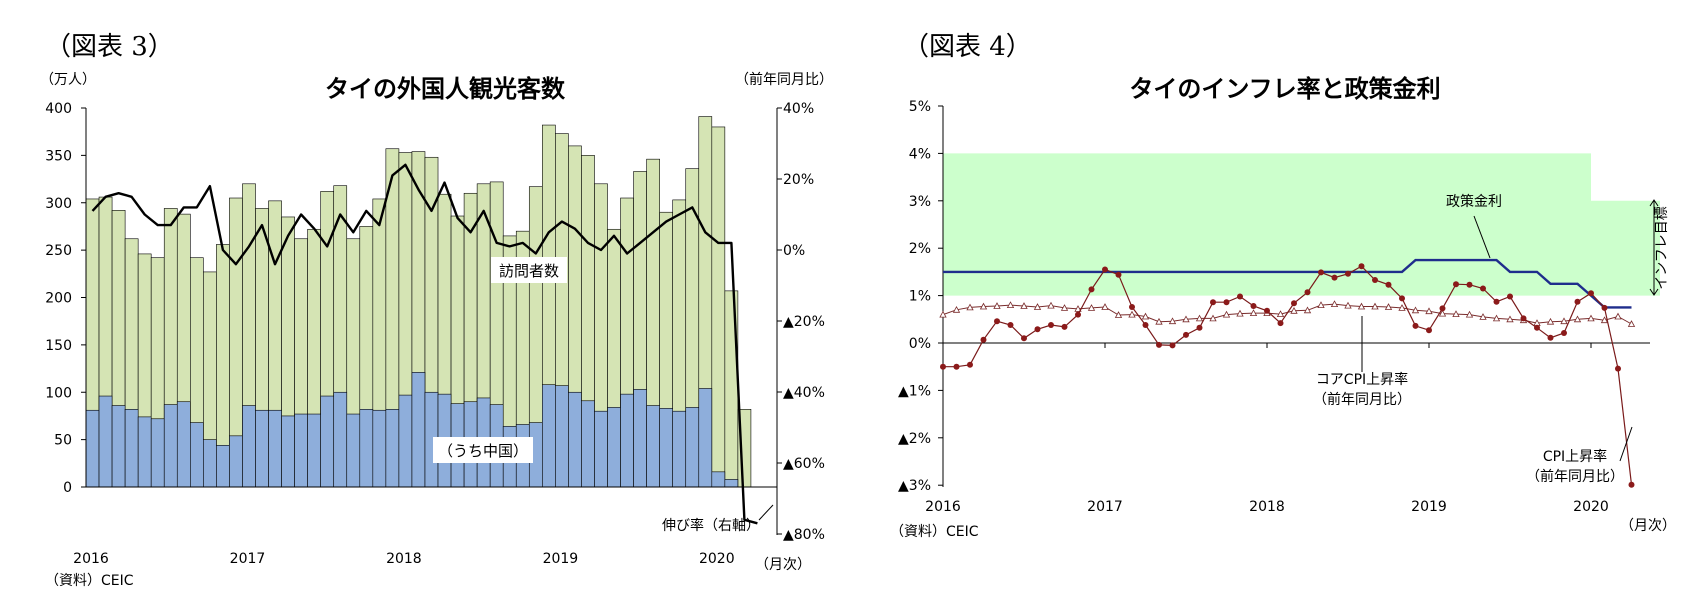 The image size is (1704, 611). Describe the element at coordinates (58, 393) in the screenshot. I see `left-tick: 100` at that location.